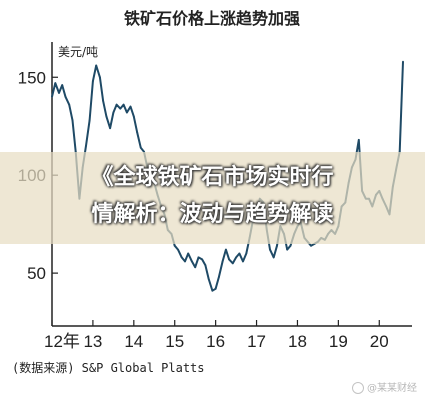  I want to click on x-tick-label: 15, so click(174, 341).